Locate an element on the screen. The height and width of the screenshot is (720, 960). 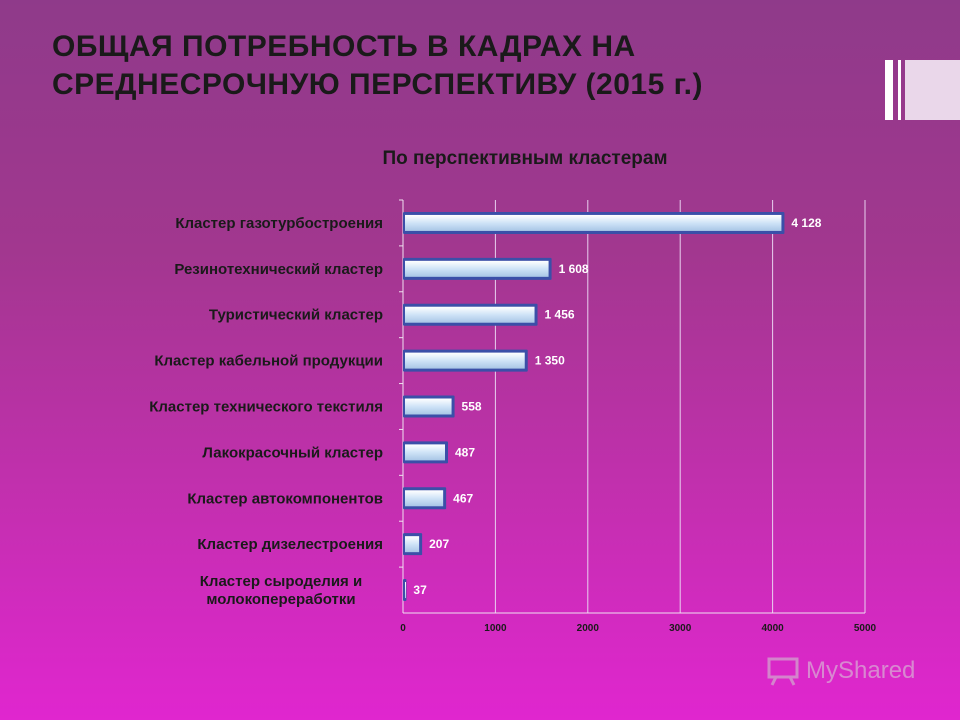
category-label-line: Кластер технического текстиля is located at coordinates (266, 407).